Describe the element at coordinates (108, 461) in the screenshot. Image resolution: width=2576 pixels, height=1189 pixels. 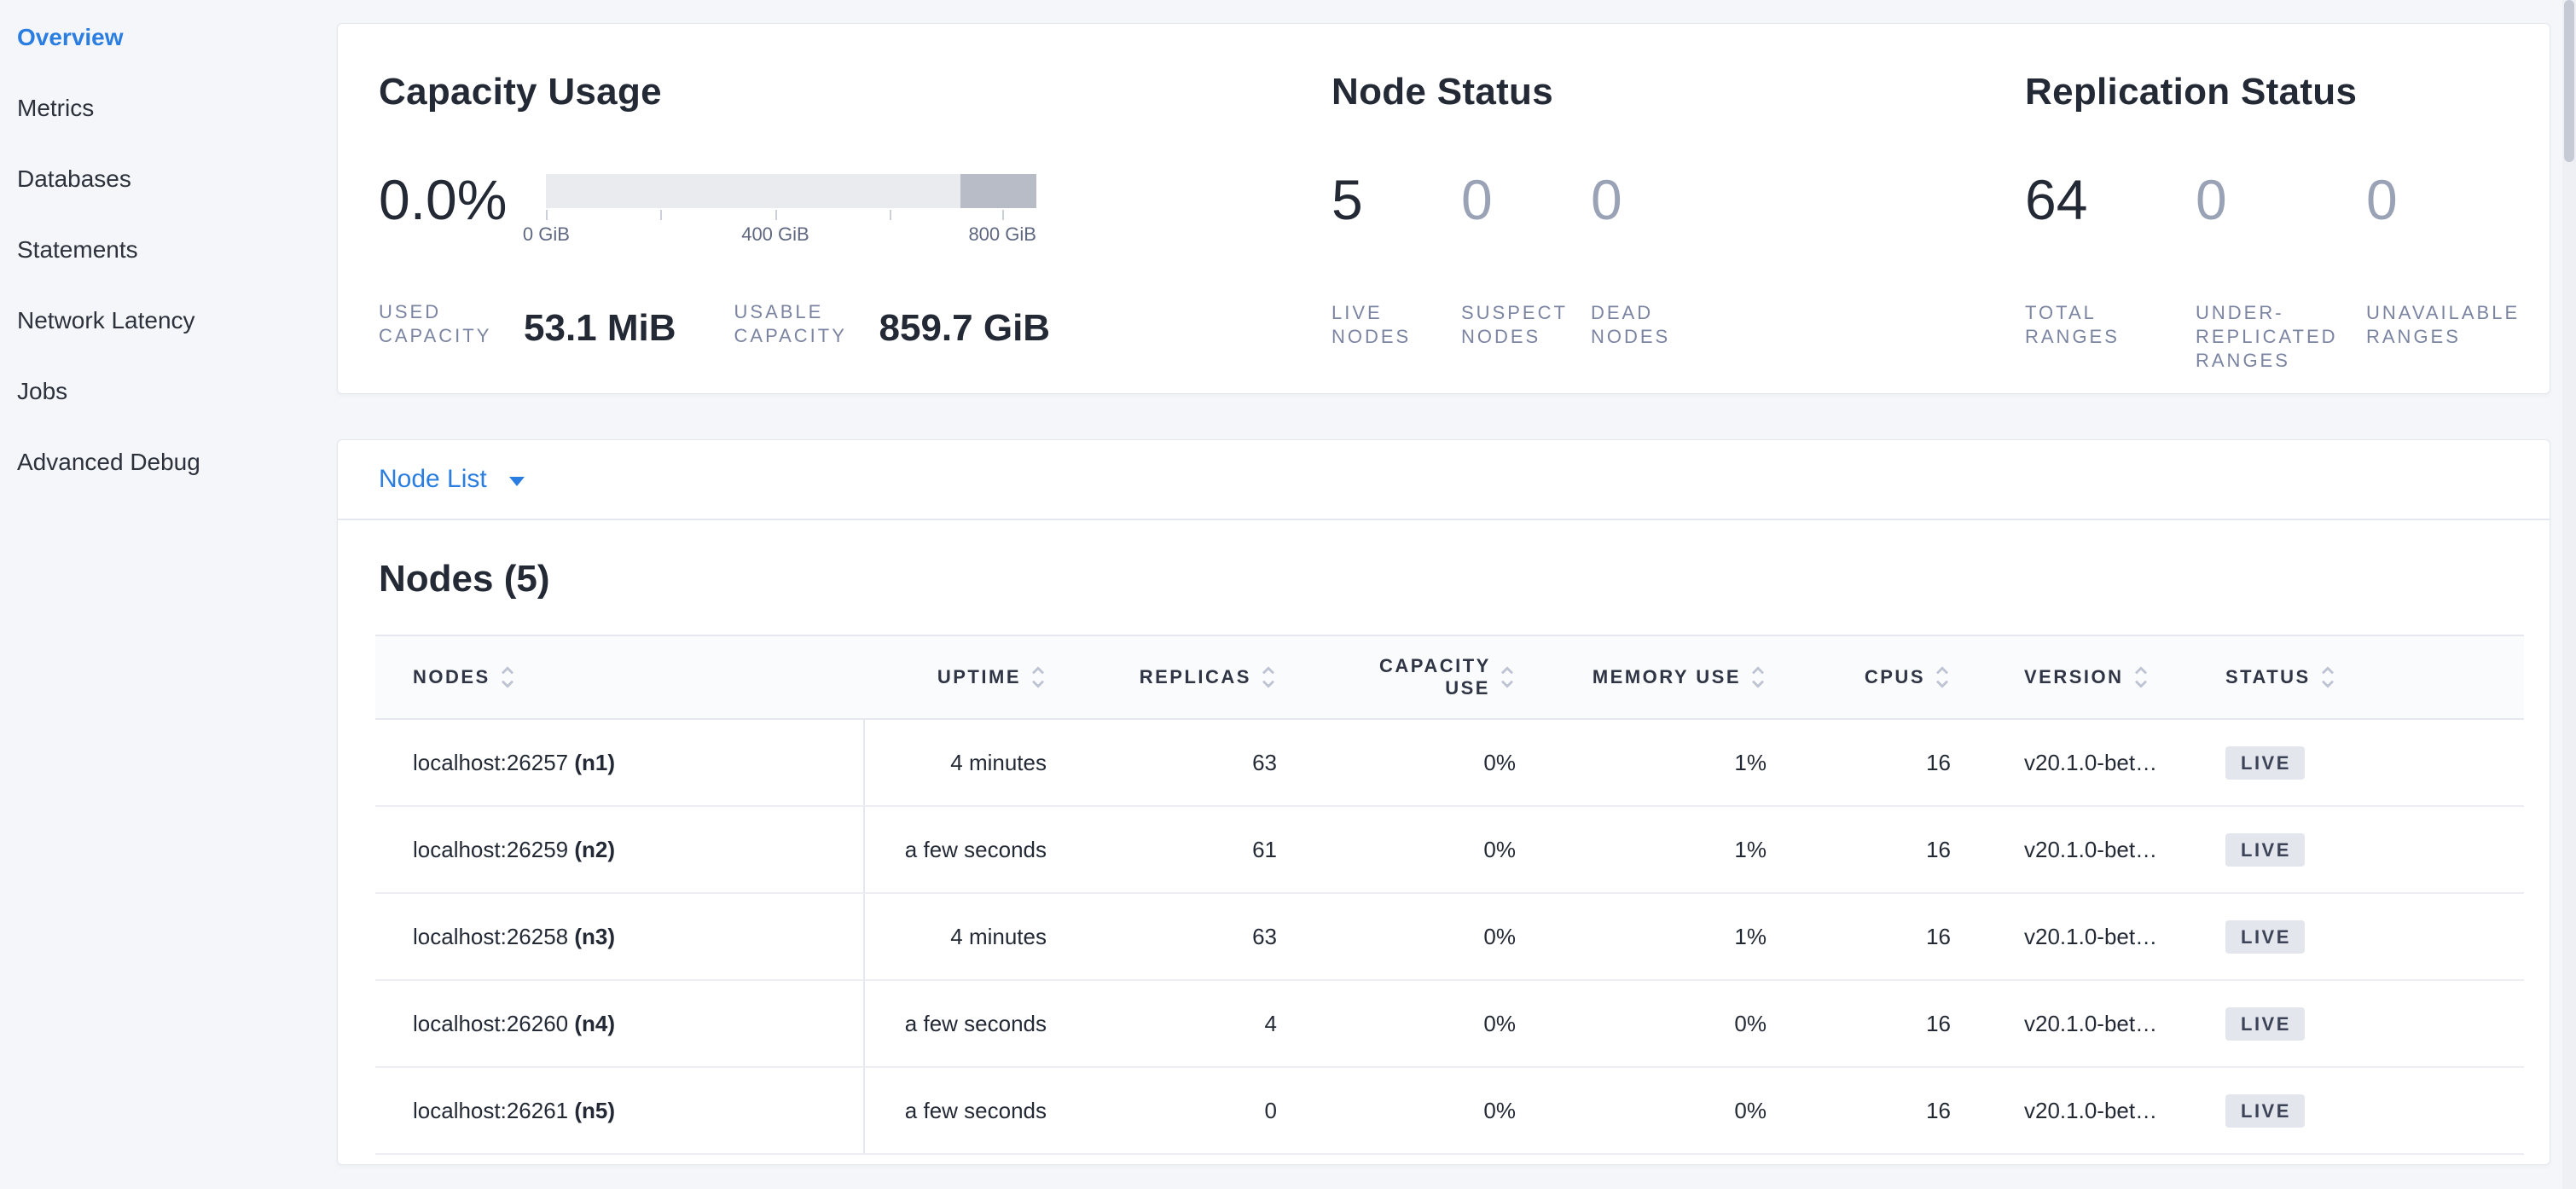
I see `sidebar-item-advanced-debug: Advanced Debug` at that location.